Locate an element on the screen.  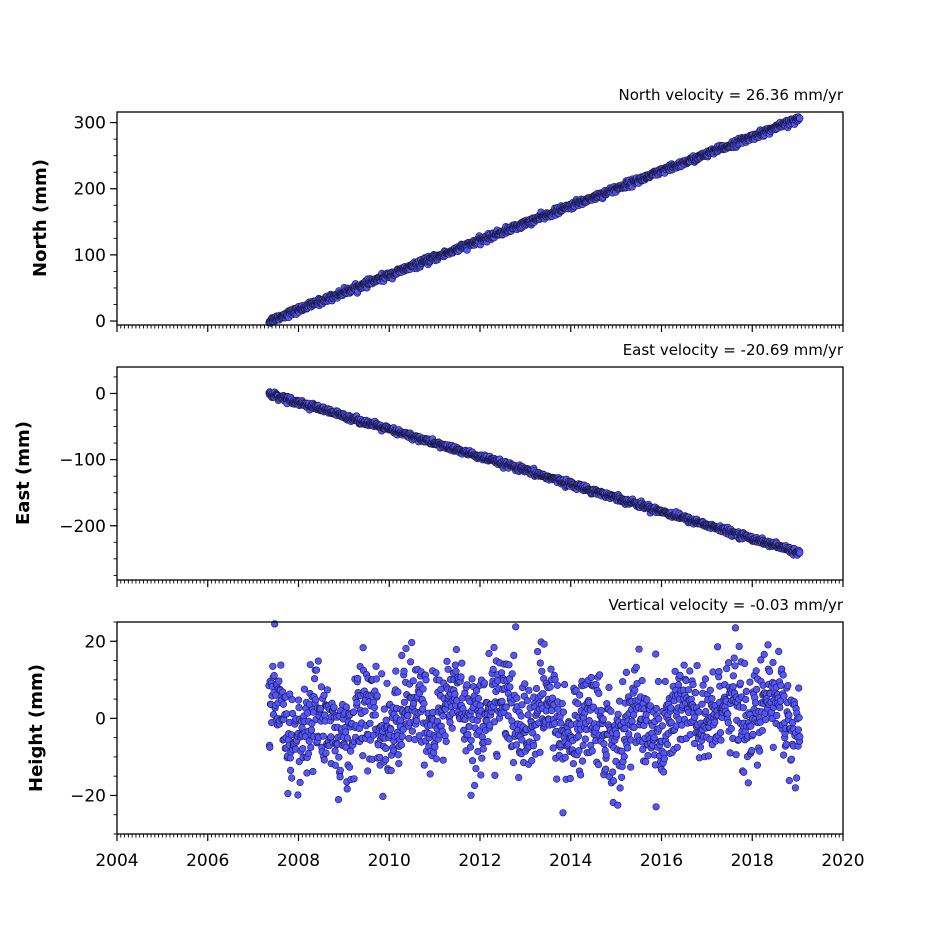
north-ylabel: North (mm) is located at coordinates (40, 218).